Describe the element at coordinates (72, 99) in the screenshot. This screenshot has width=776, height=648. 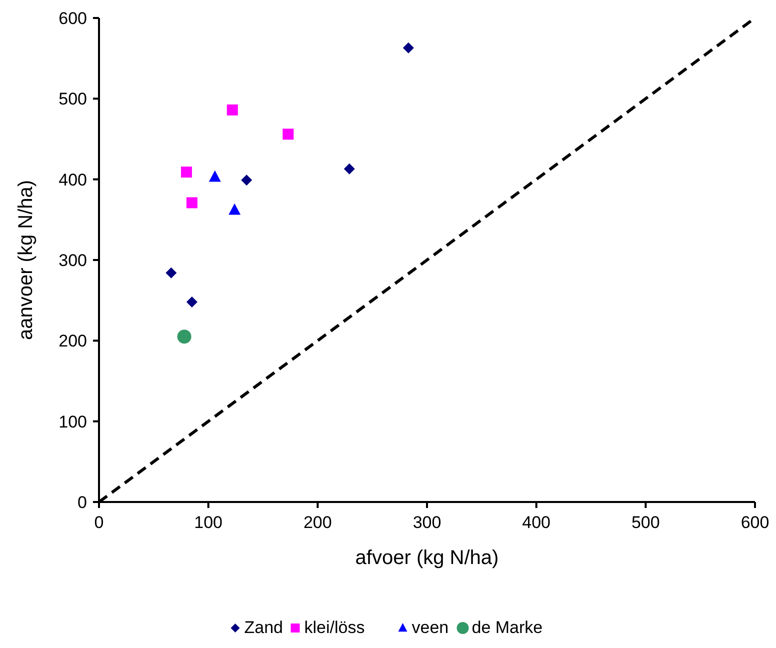
I see `y-tick-label: 500` at that location.